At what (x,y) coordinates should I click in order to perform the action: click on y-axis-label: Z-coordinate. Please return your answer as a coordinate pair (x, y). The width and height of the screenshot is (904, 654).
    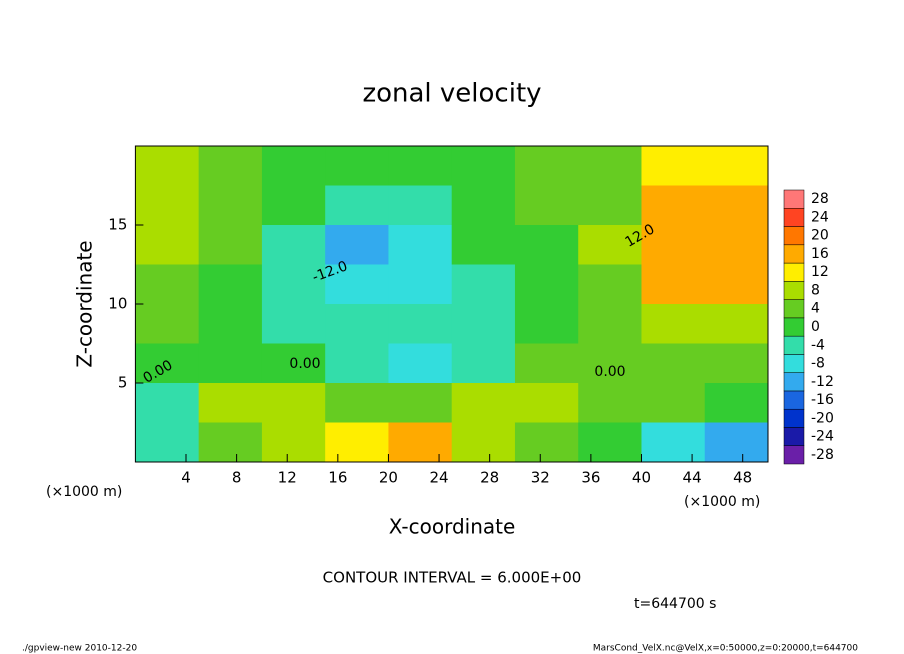
    Looking at the image, I should click on (85, 303).